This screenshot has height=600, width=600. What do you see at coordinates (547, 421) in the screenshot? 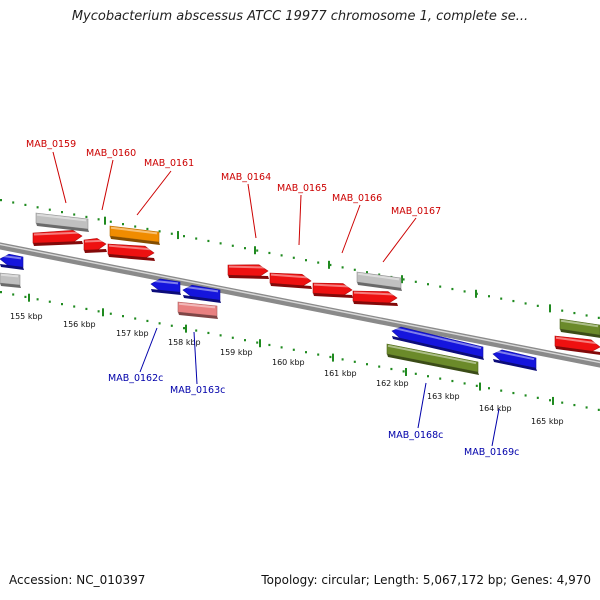
I see `scale-label: 165 kbp` at bounding box center [547, 421].